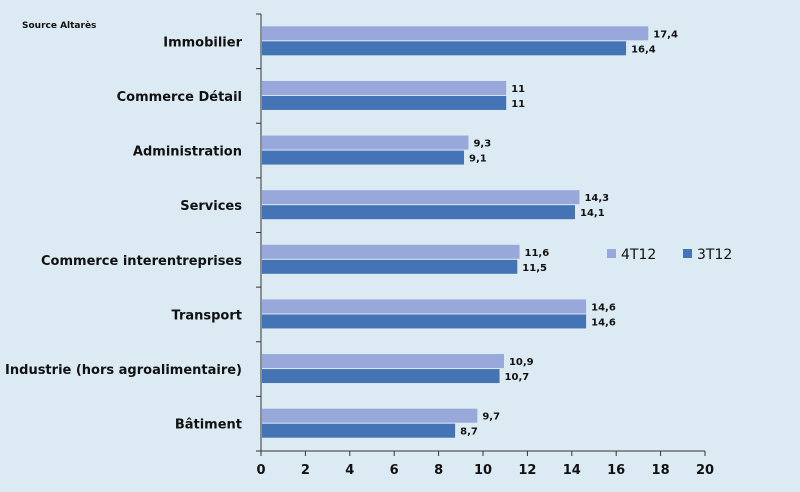  I want to click on value-label-4T12: 10,9, so click(521, 362).